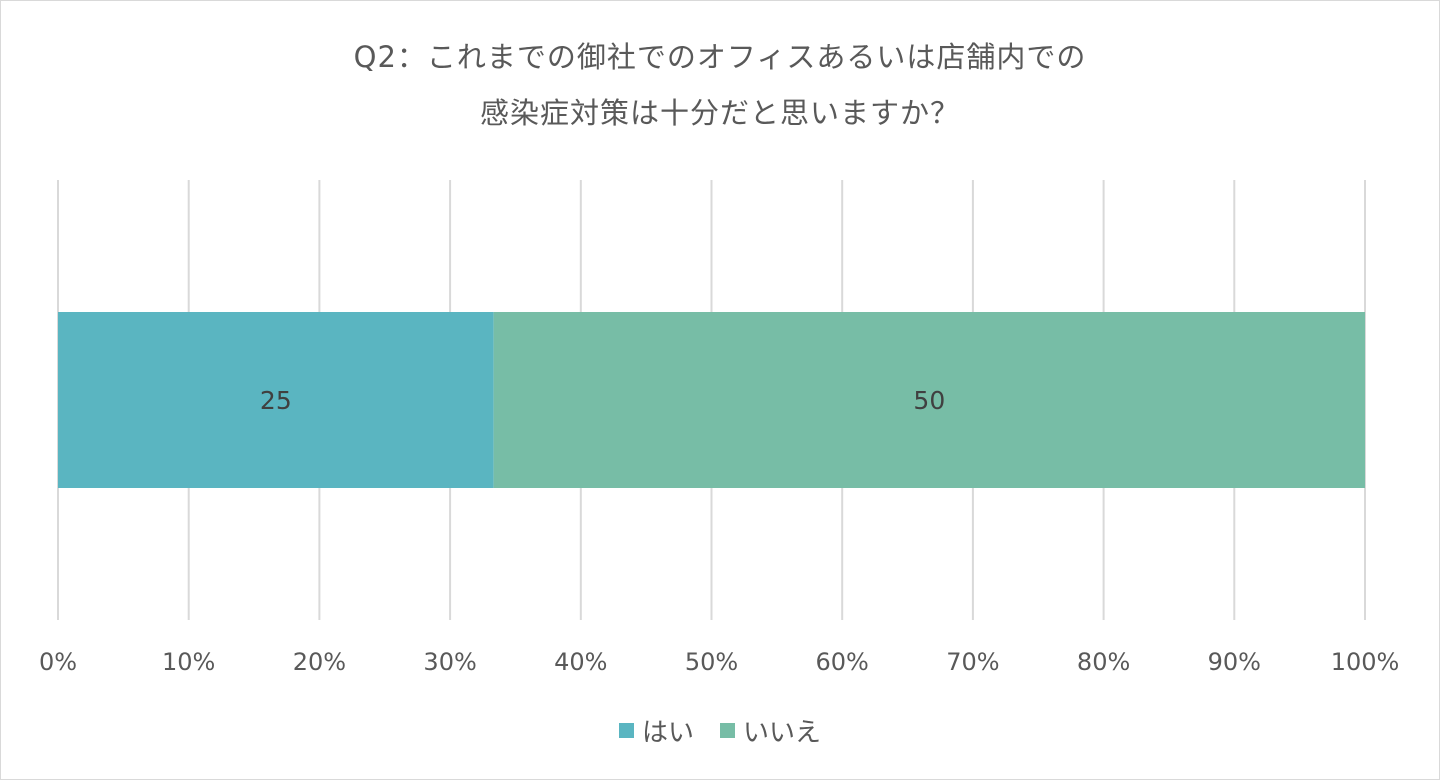 The height and width of the screenshot is (780, 1440). What do you see at coordinates (449, 662) in the screenshot?
I see `x-tick-label: 30%` at bounding box center [449, 662].